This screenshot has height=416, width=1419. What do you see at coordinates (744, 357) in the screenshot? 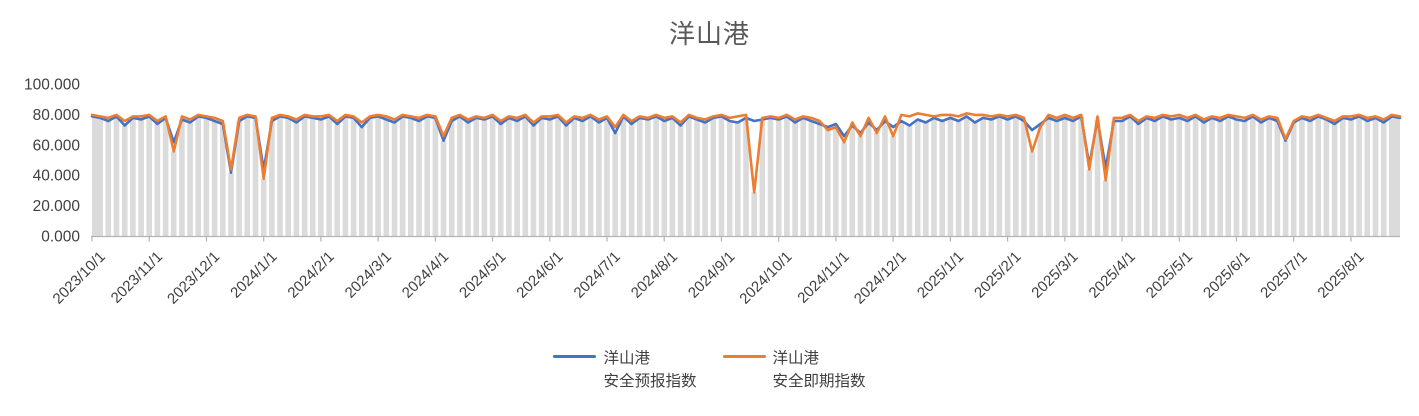
I see `legend-line-swatch-orange` at bounding box center [744, 357].